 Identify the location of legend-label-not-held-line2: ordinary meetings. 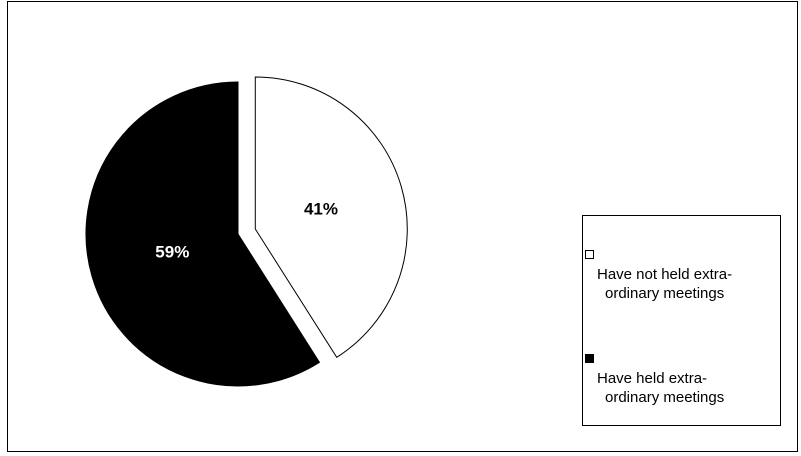
(665, 293).